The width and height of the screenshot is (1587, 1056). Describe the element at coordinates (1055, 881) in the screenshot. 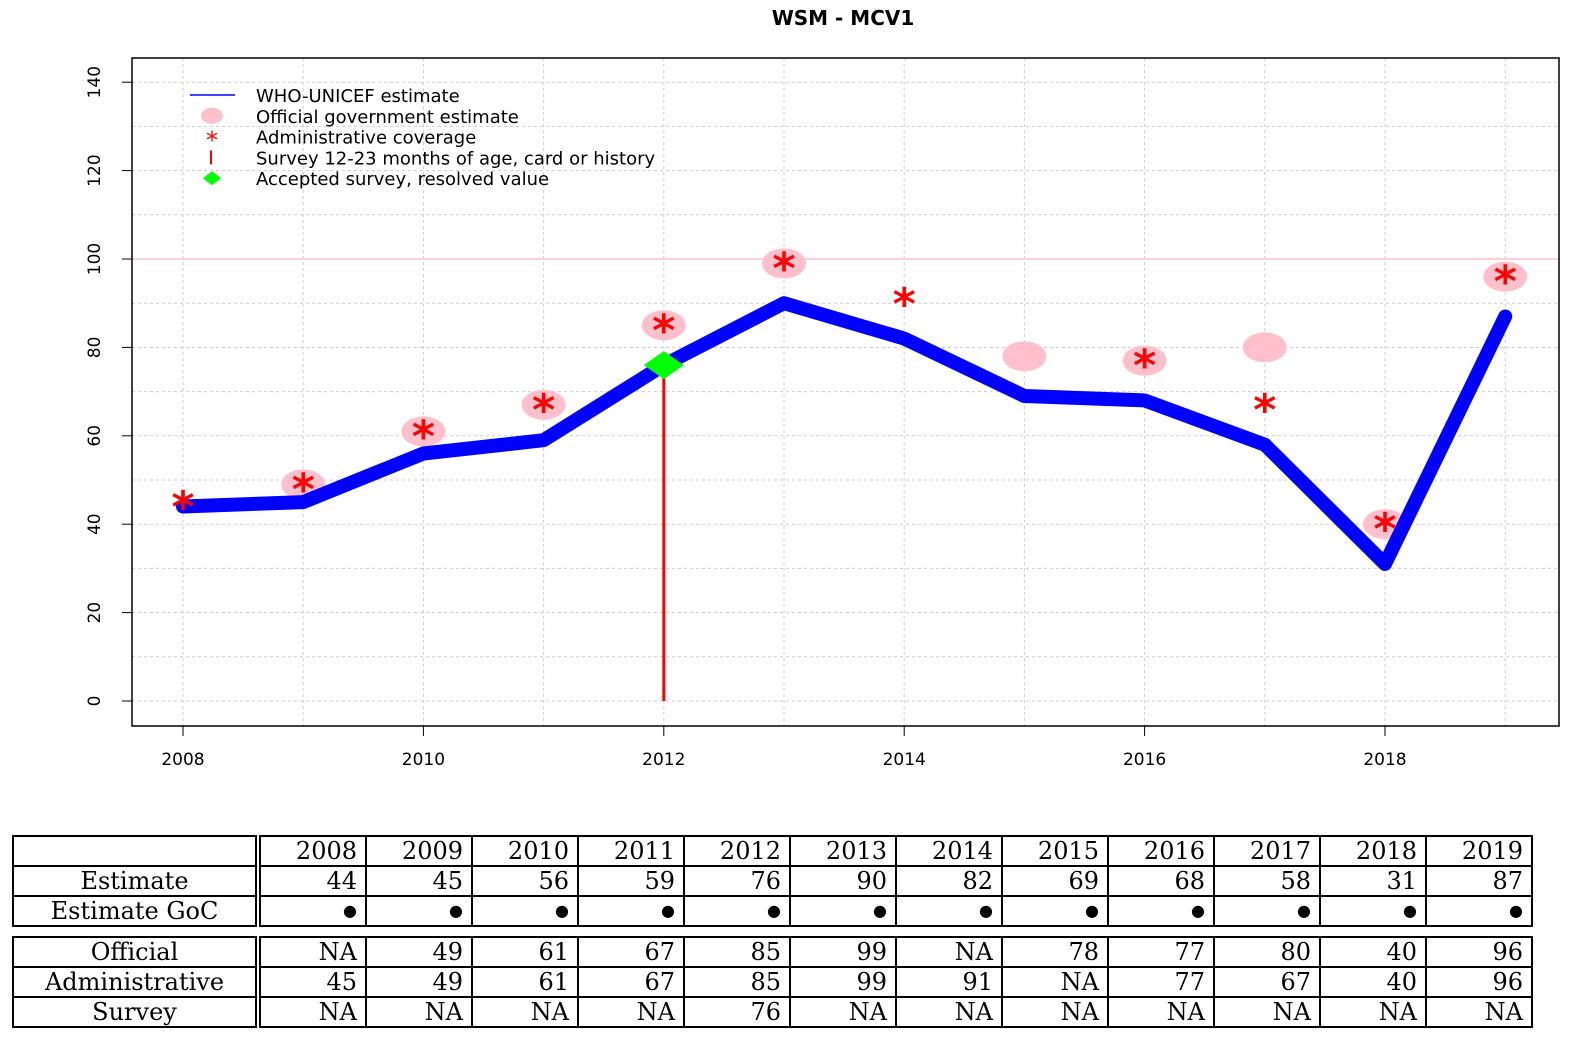

I see `table-cell: 69` at that location.